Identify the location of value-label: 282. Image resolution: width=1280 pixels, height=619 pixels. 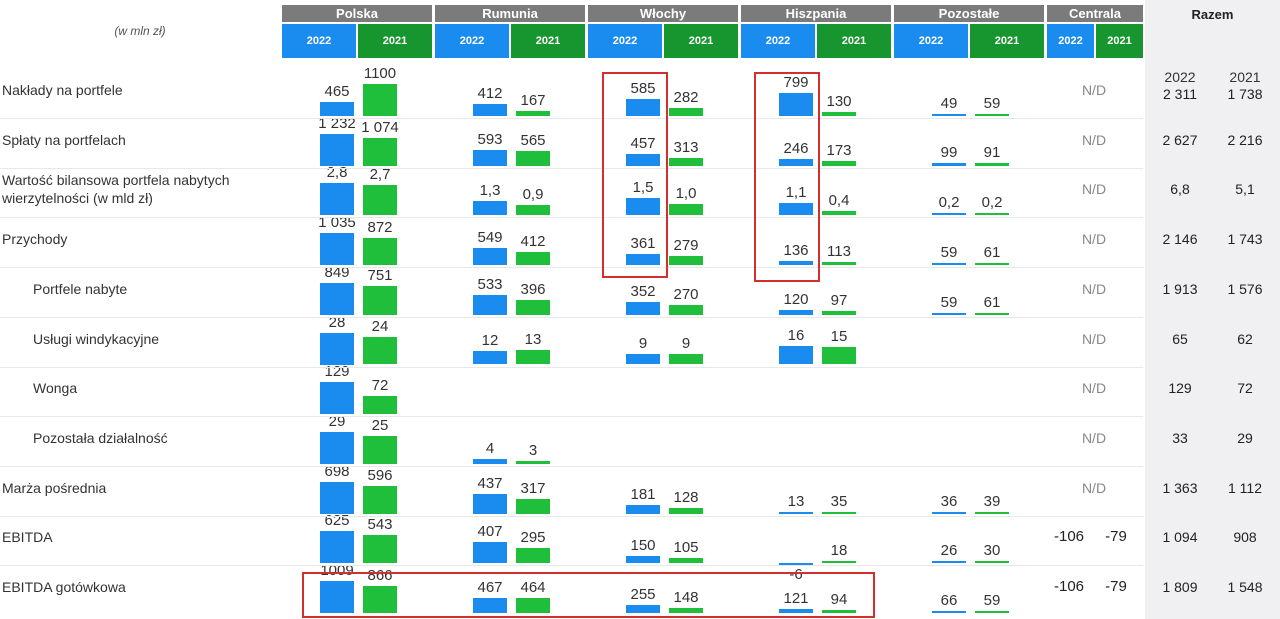
(686, 97).